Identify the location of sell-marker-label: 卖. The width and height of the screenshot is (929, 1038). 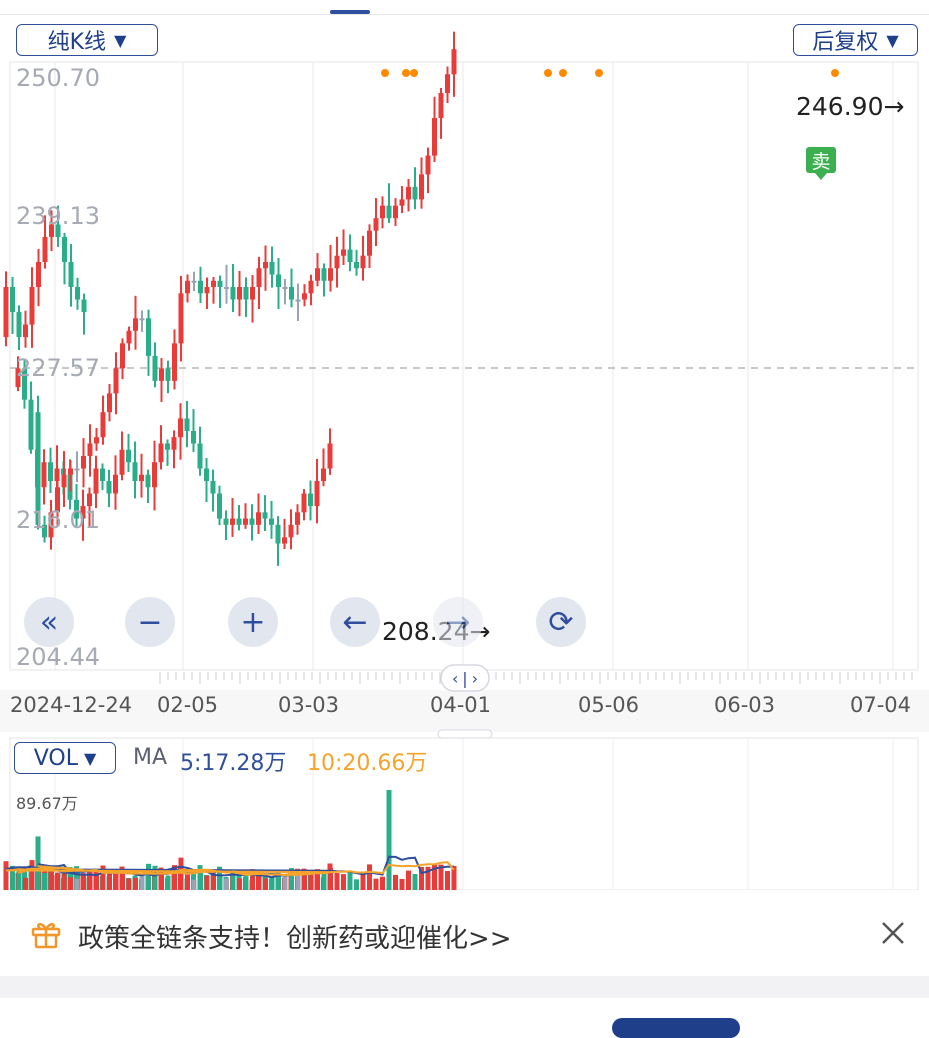
(820, 162).